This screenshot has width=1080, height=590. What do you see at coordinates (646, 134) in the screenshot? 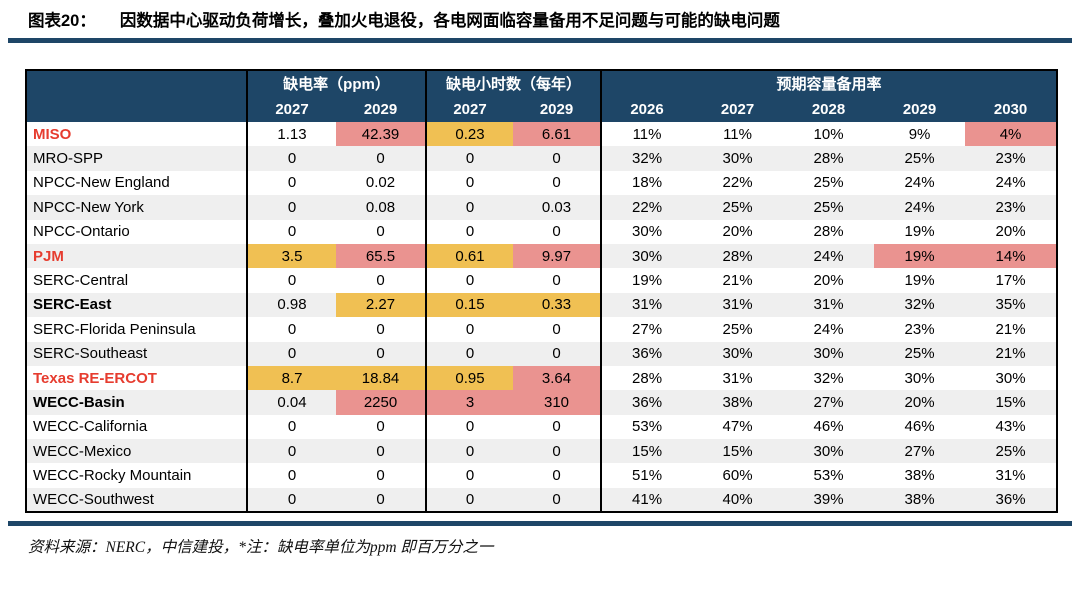
I see `value-cell: 11%` at bounding box center [646, 134].